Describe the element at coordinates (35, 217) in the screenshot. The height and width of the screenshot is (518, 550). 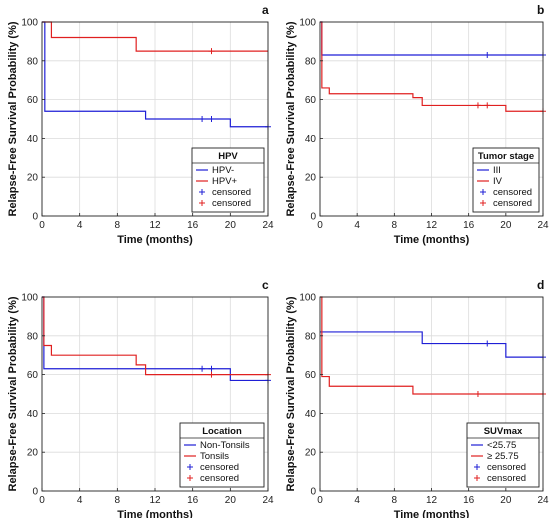
I see `y-tick-label: 0` at that location.